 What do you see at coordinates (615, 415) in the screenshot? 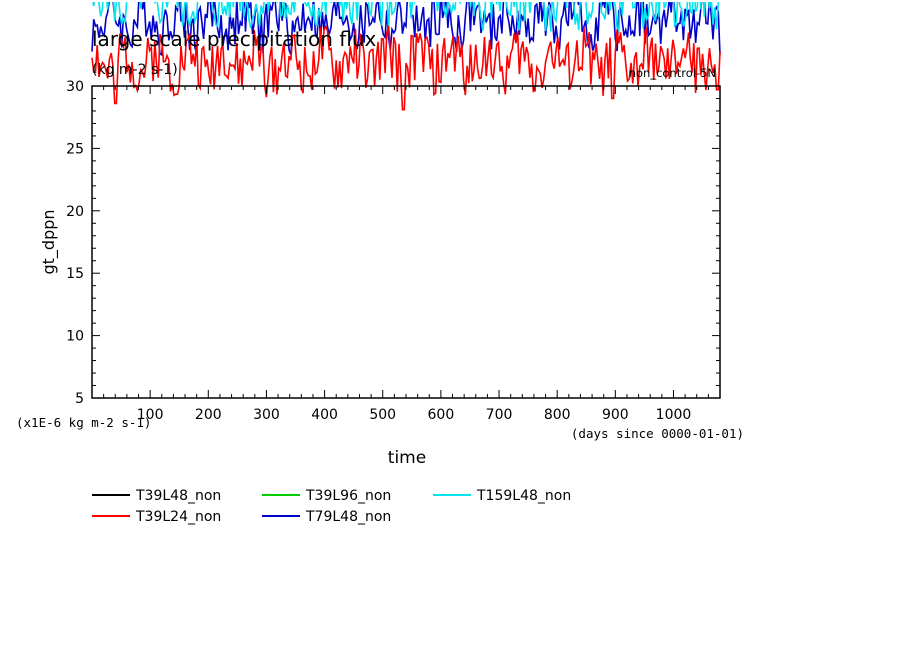
I see `x-tick-label: 900` at bounding box center [615, 415].